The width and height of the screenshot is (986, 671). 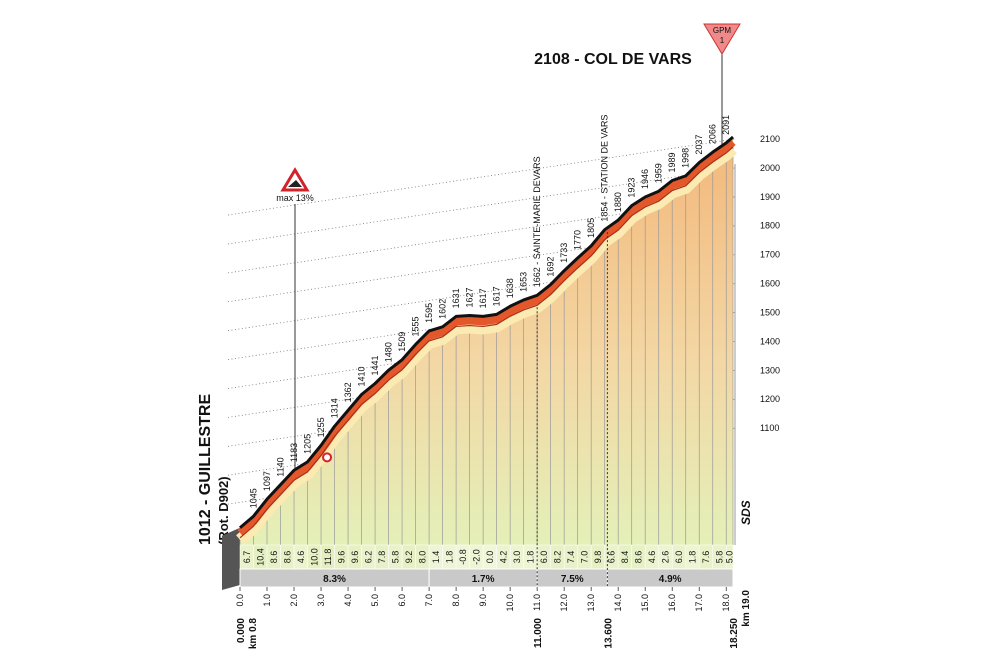 What do you see at coordinates (672, 162) in the screenshot?
I see `altitude-label: 1989` at bounding box center [672, 162].